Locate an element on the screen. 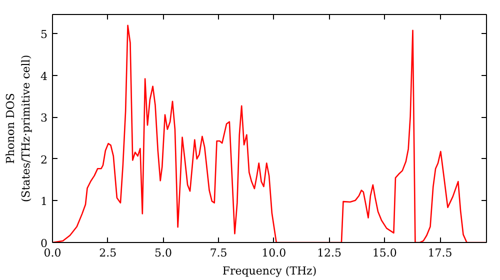 The width and height of the screenshot is (500, 280). x-tick-label: 10.0 is located at coordinates (274, 253).